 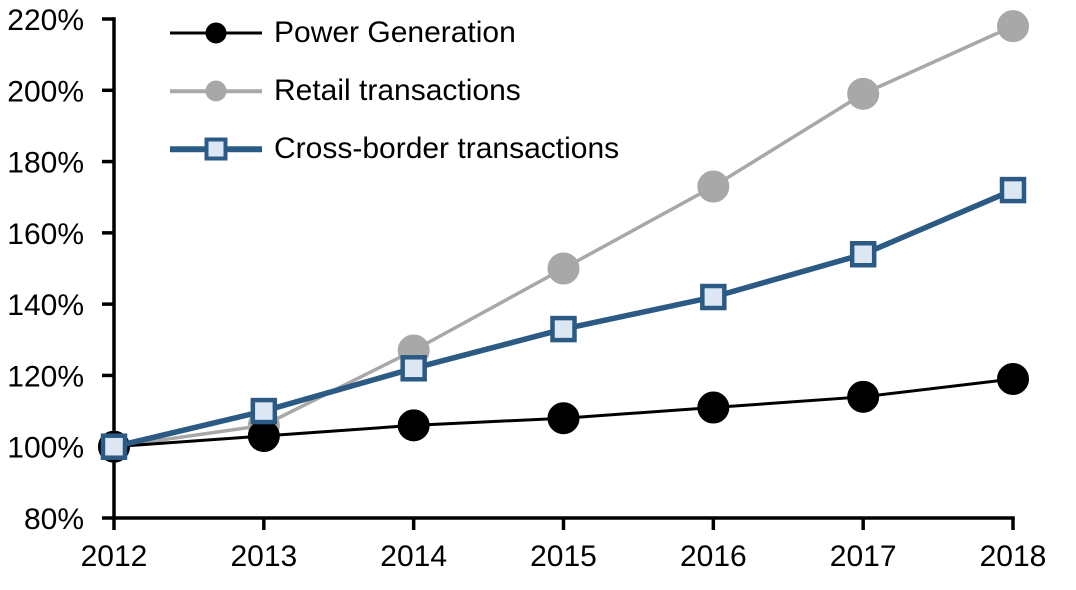 What do you see at coordinates (263, 556) in the screenshot?
I see `x-tick-label-2013: 2013` at bounding box center [263, 556].